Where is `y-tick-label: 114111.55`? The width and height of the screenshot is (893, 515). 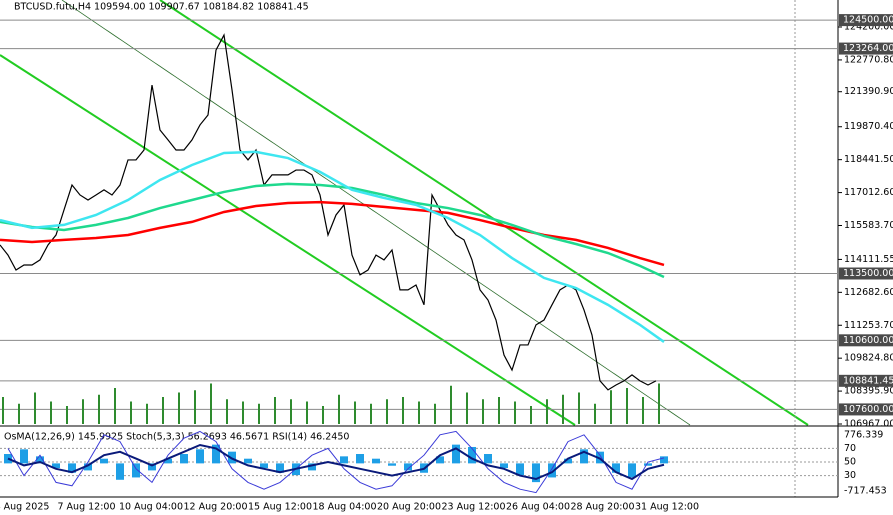 y-tick-label: 114111.55 is located at coordinates (868, 259).